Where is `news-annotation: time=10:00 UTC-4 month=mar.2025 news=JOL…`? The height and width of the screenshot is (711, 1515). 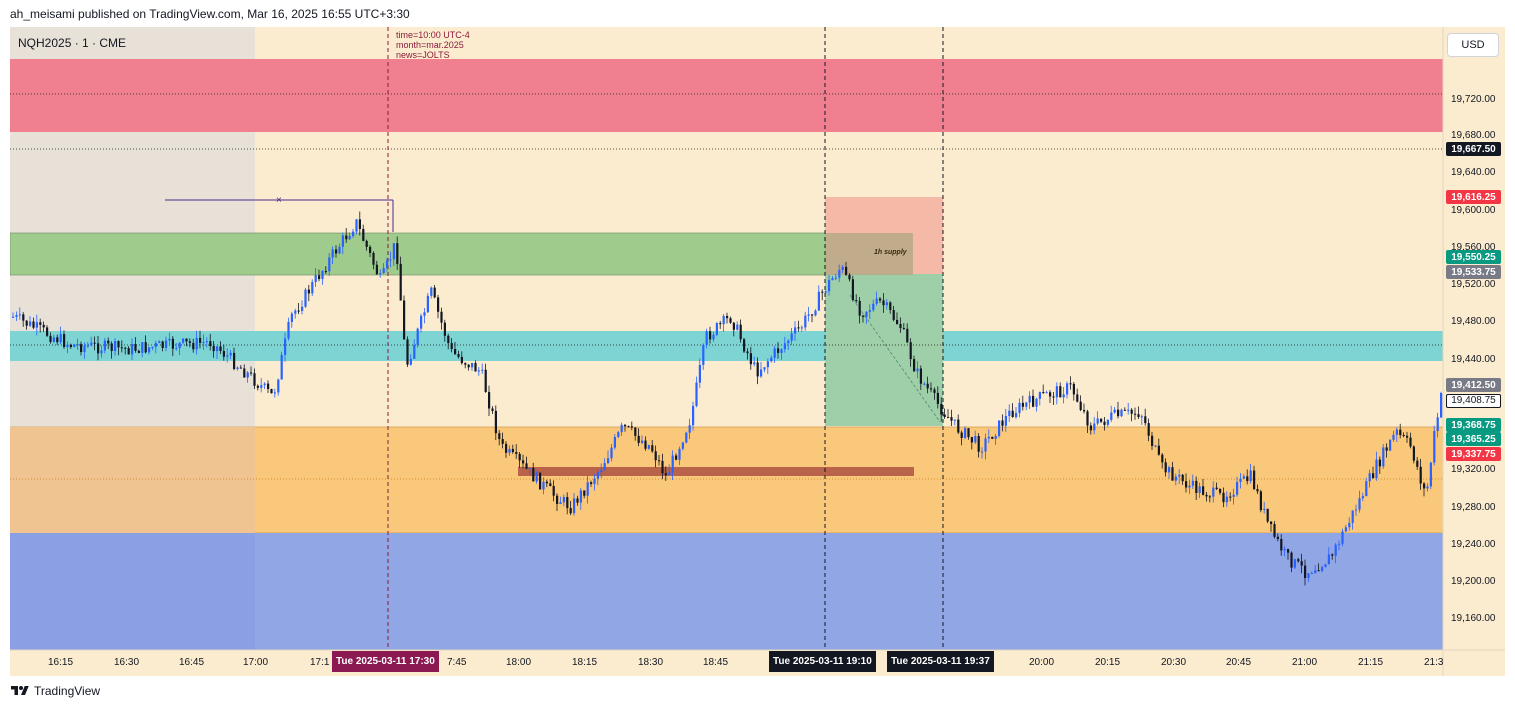 news-annotation: time=10:00 UTC-4 month=mar.2025 news=JOL… is located at coordinates (433, 45).